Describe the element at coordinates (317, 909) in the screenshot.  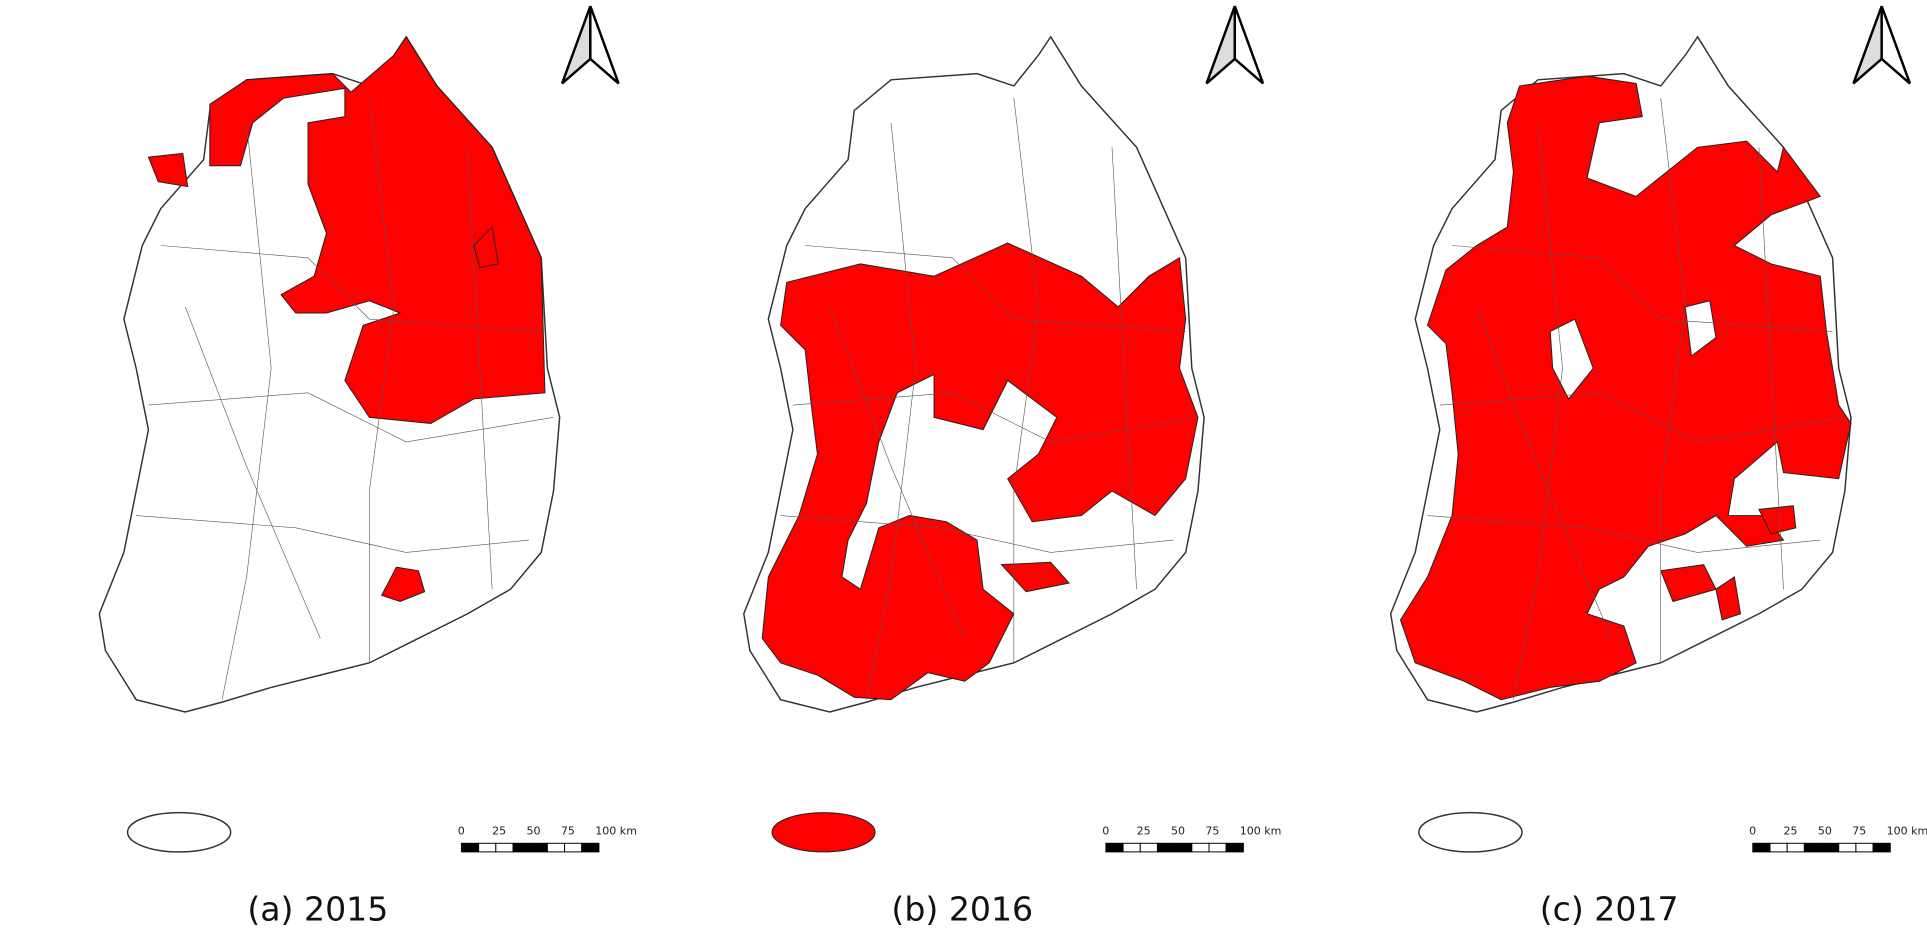
I see `panel-caption: (a) 2015` at that location.